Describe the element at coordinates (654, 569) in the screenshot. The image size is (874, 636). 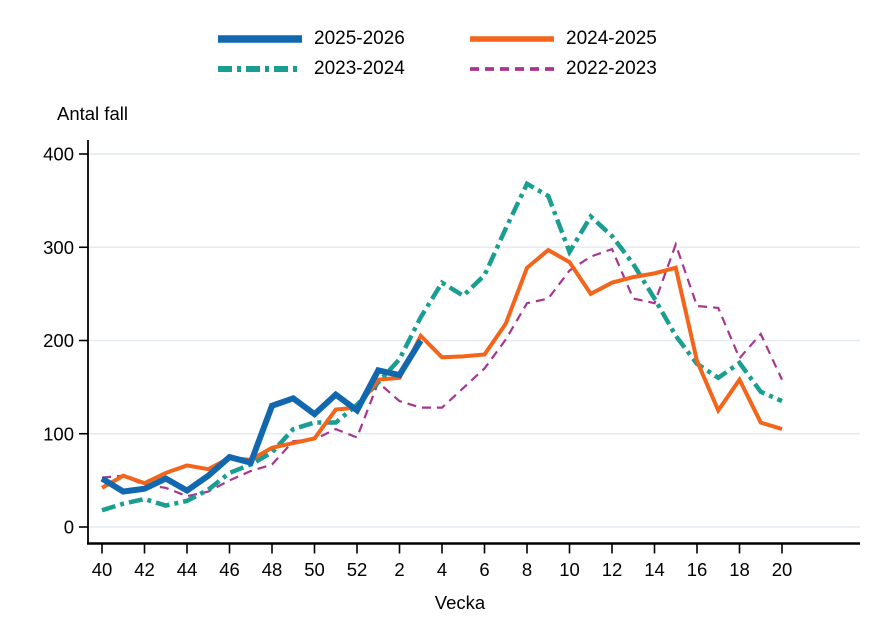
I see `x-tick-label-14: 14` at that location.